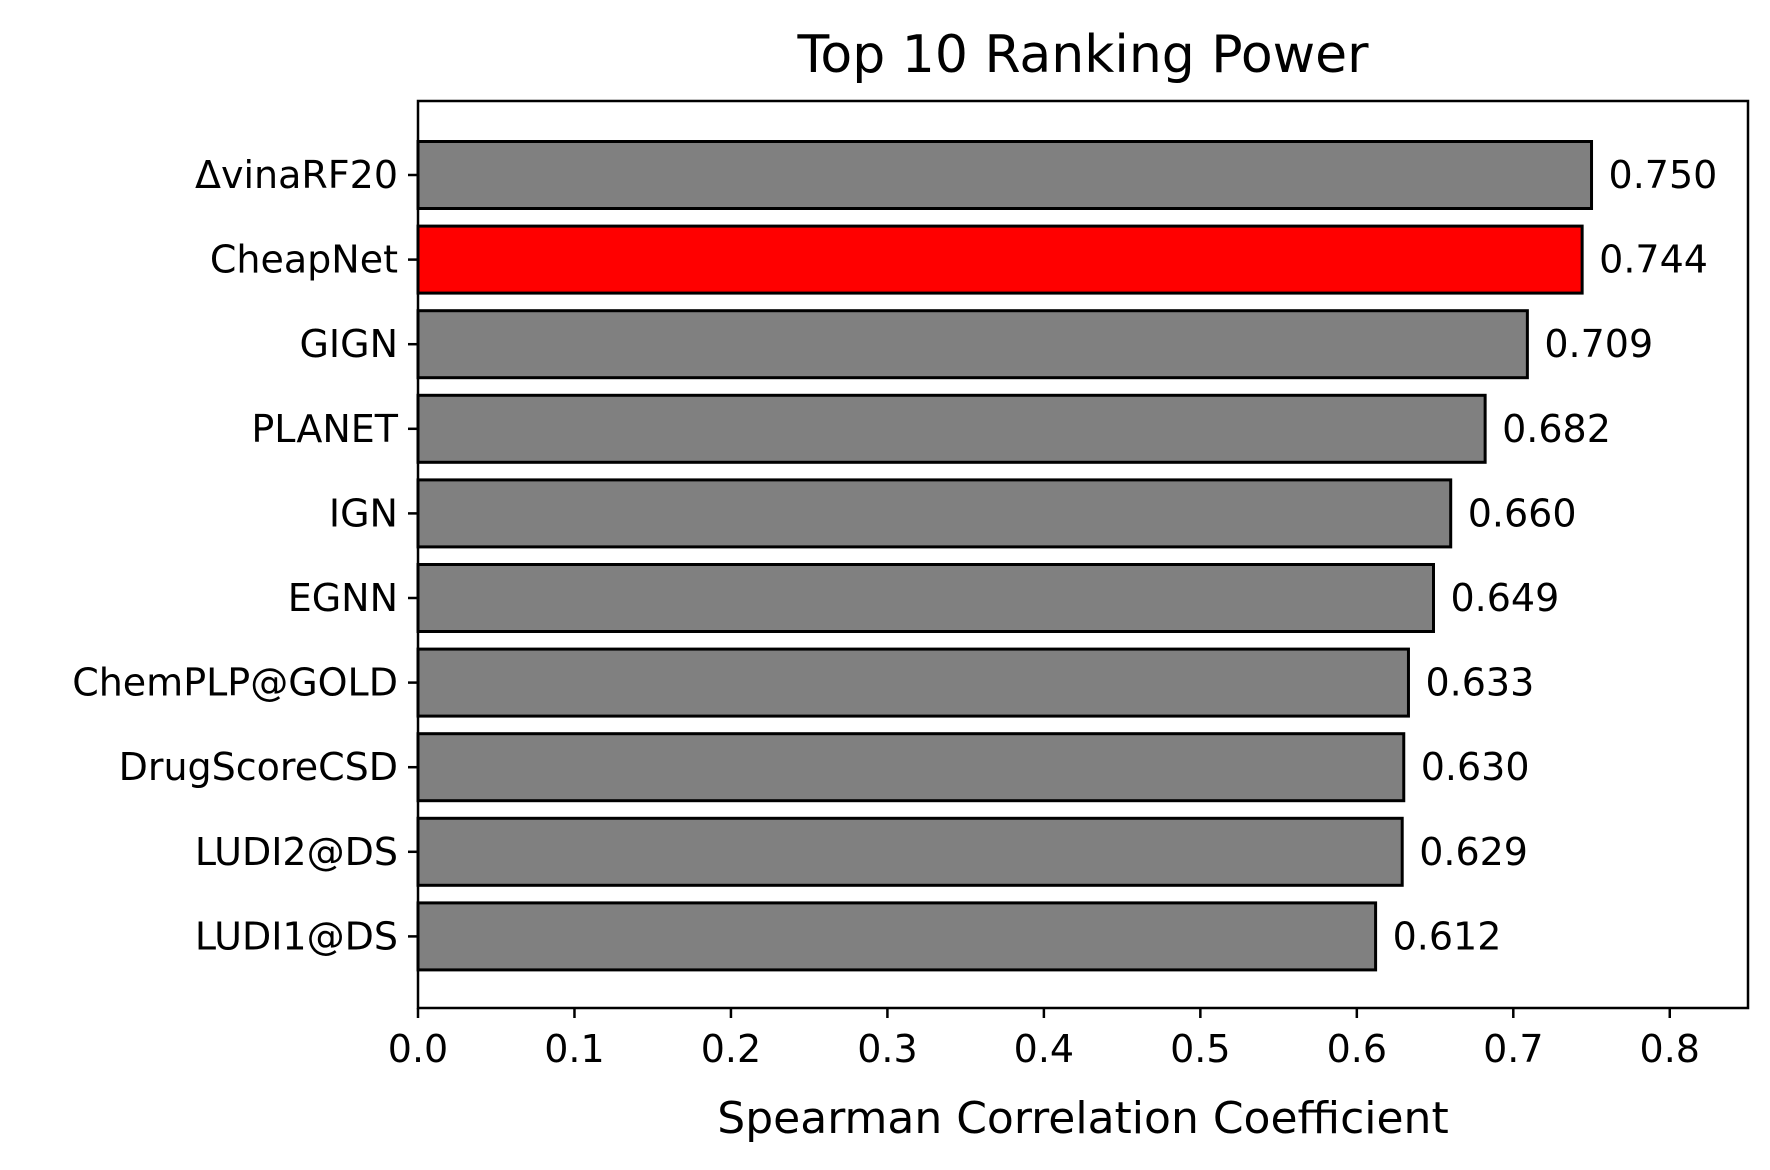 The width and height of the screenshot is (1770, 1170). I want to click on y-tick-label-2: GIGN, so click(348, 344).